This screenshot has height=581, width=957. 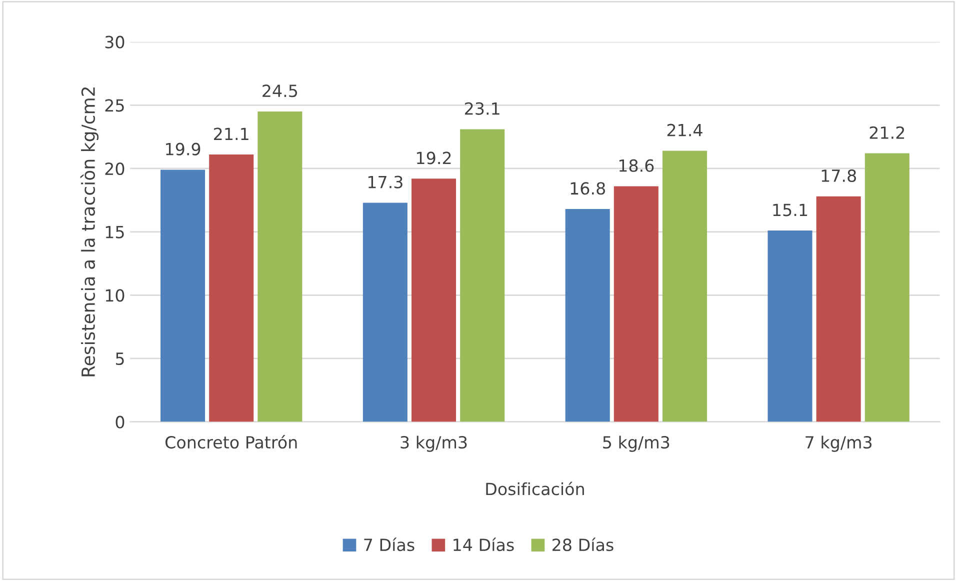 What do you see at coordinates (114, 105) in the screenshot?
I see `y-tick-label: 25` at bounding box center [114, 105].